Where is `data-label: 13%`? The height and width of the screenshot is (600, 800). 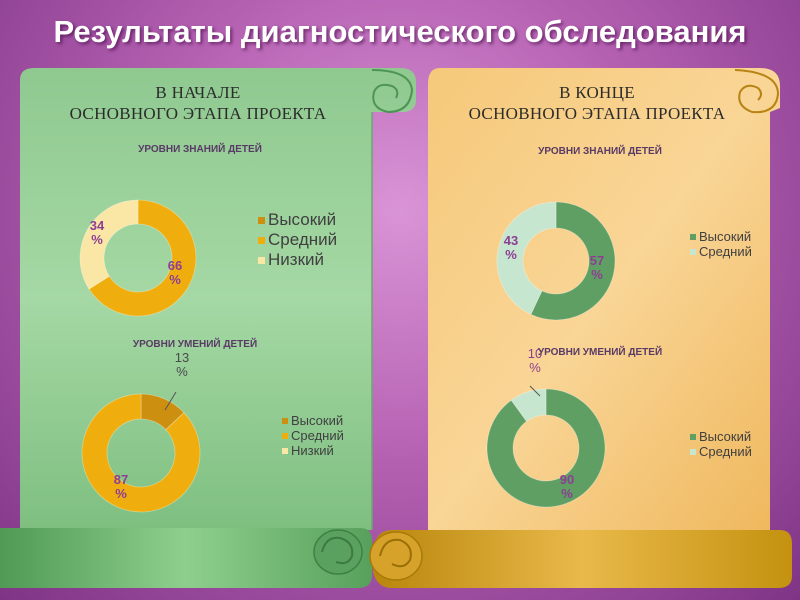
data-label: 13% is located at coordinates (182, 364).